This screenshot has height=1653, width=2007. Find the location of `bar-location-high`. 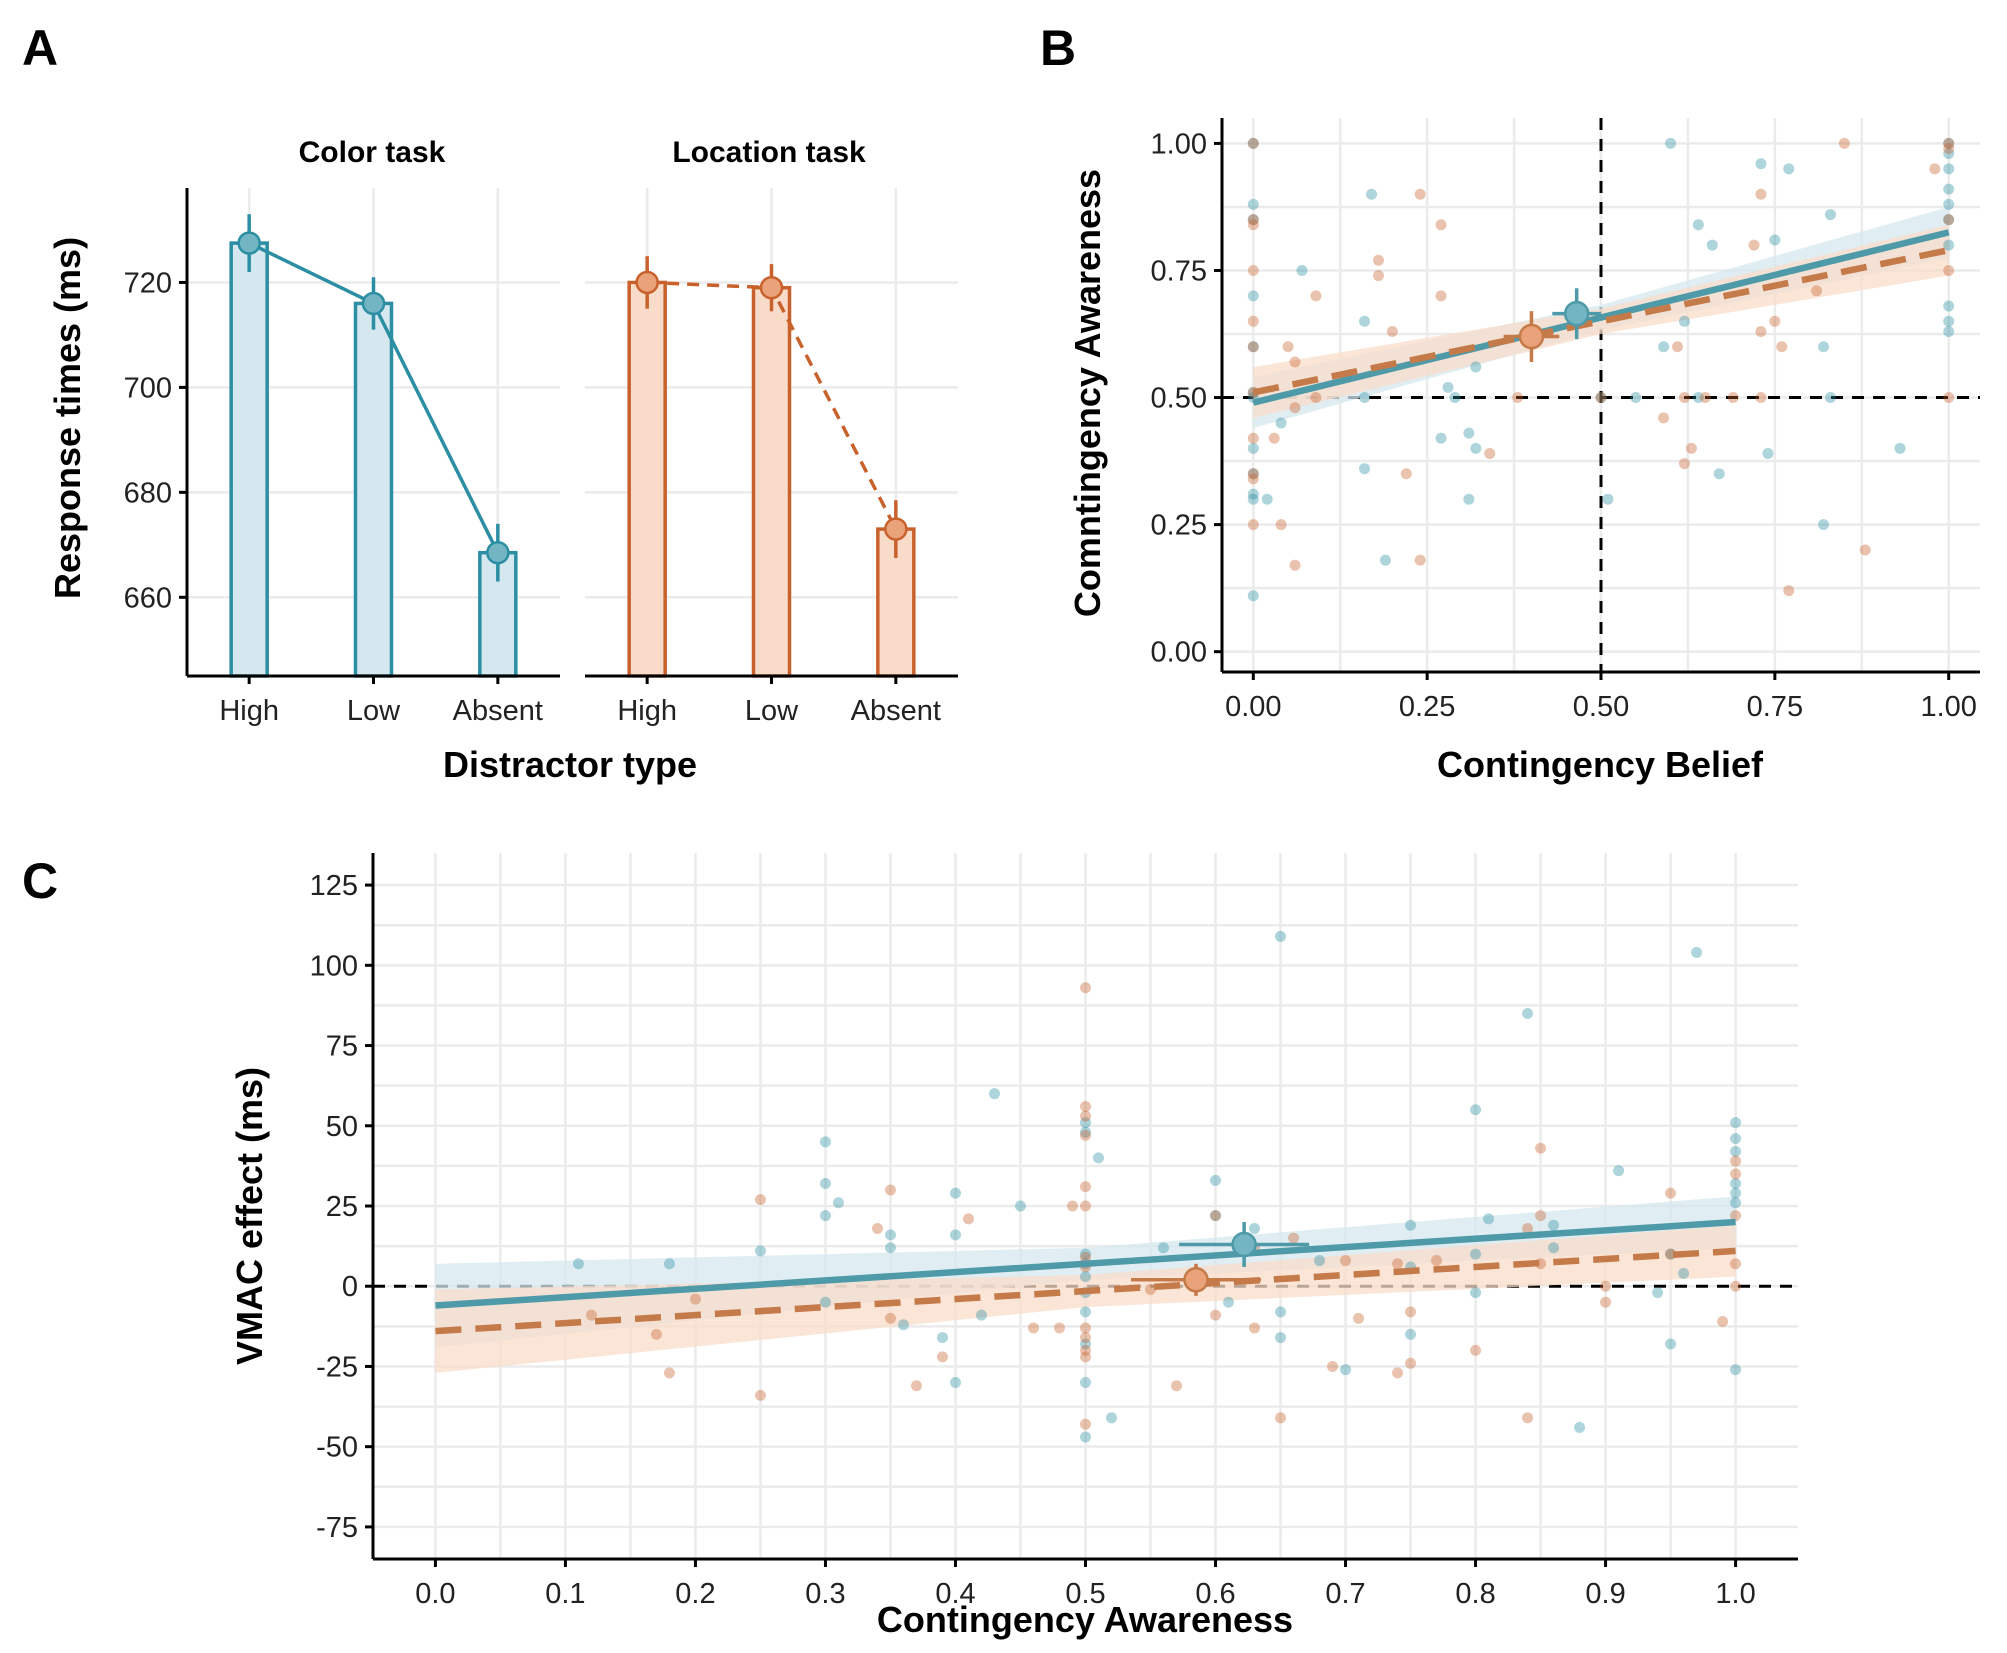

bar-location-high is located at coordinates (647, 479).